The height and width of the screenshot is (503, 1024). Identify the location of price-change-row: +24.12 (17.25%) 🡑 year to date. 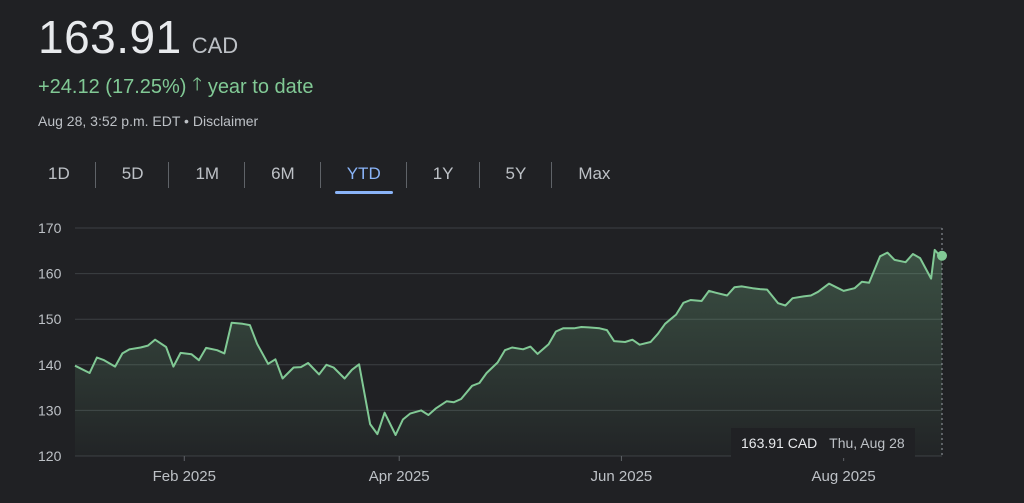
(175, 87).